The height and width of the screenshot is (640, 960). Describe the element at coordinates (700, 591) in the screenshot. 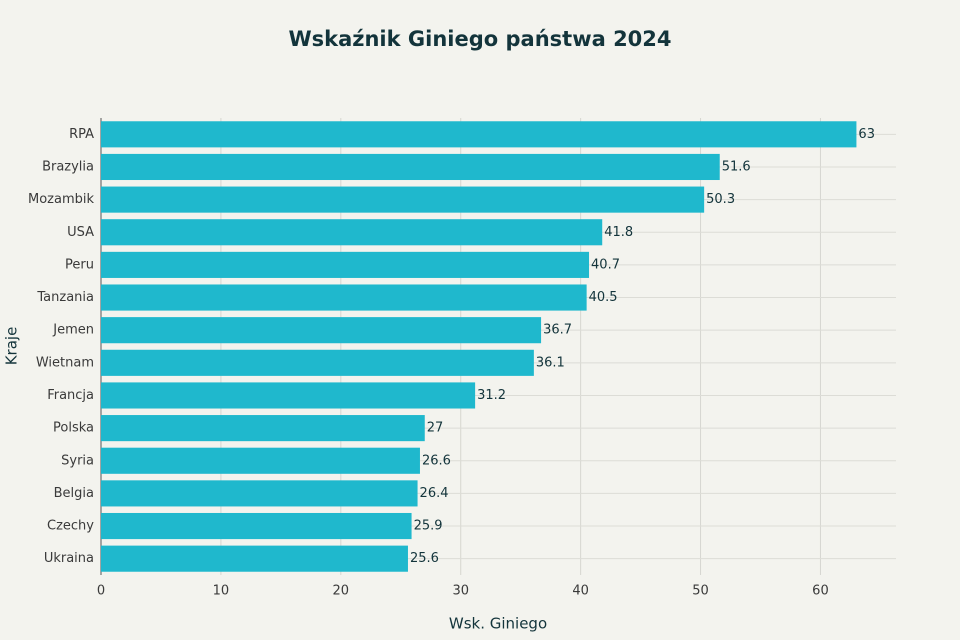

I see `x-tick-label: 50` at that location.